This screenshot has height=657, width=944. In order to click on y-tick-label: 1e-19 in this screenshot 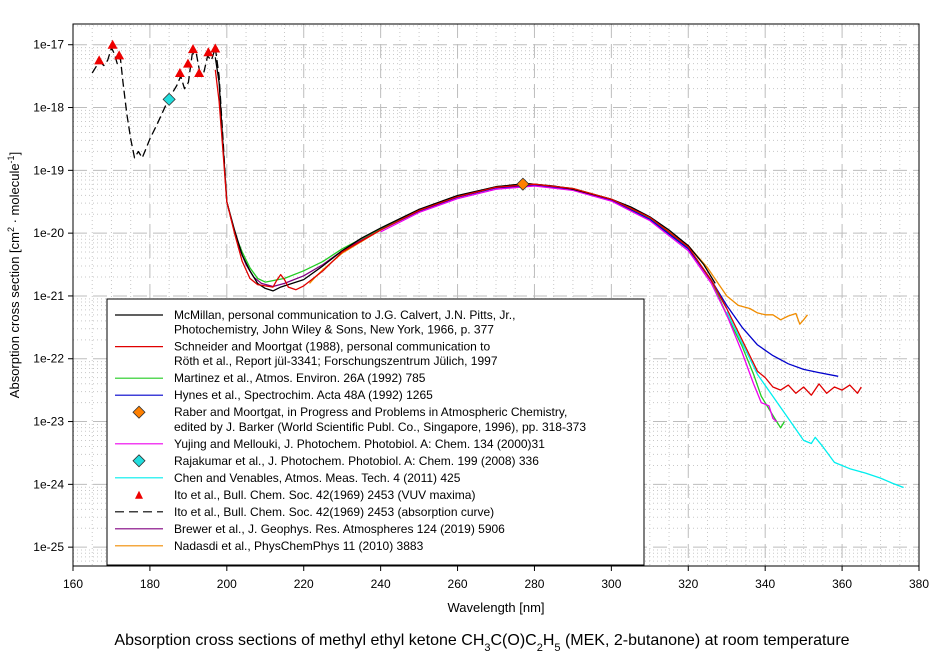, I will do `click(48, 170)`.